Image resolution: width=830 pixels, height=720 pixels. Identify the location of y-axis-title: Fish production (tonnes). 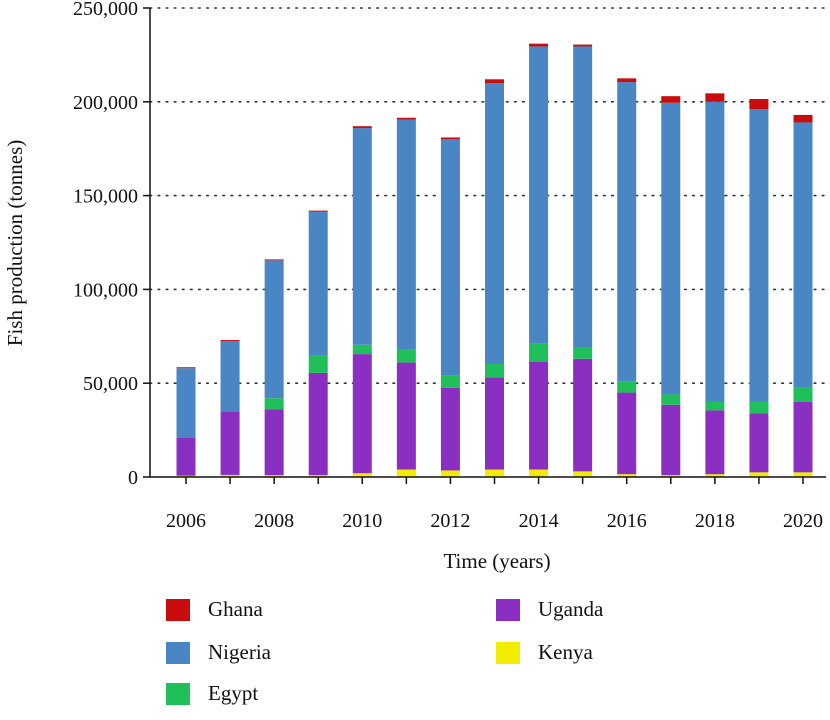
(15, 243).